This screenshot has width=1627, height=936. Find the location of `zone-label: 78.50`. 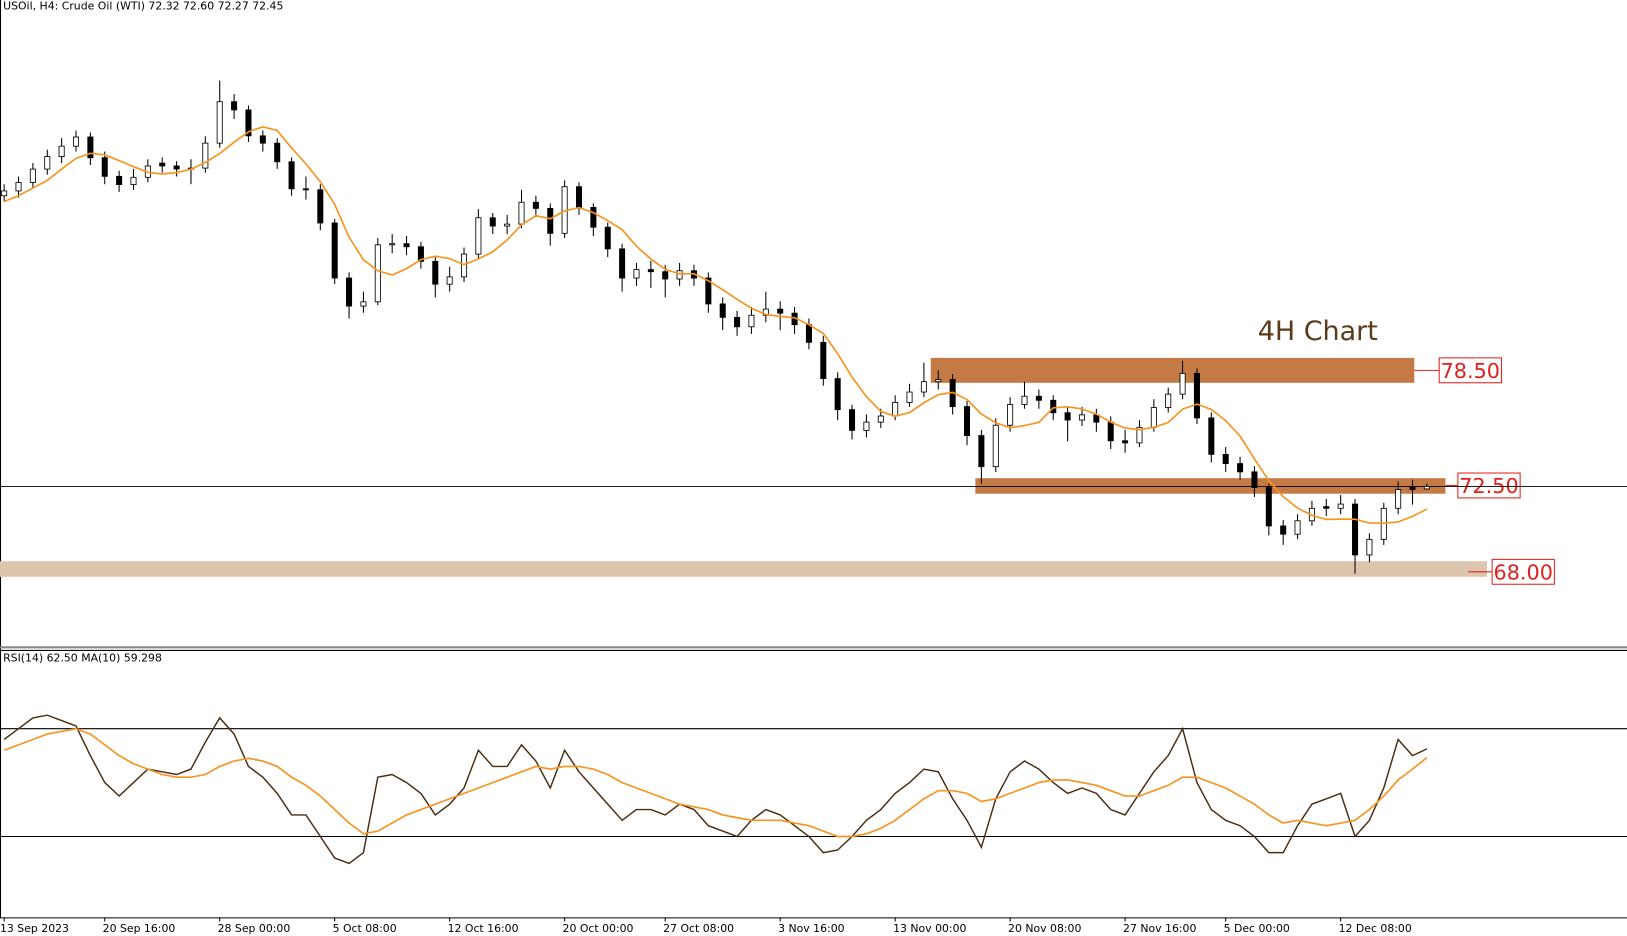

zone-label: 78.50 is located at coordinates (1470, 371).